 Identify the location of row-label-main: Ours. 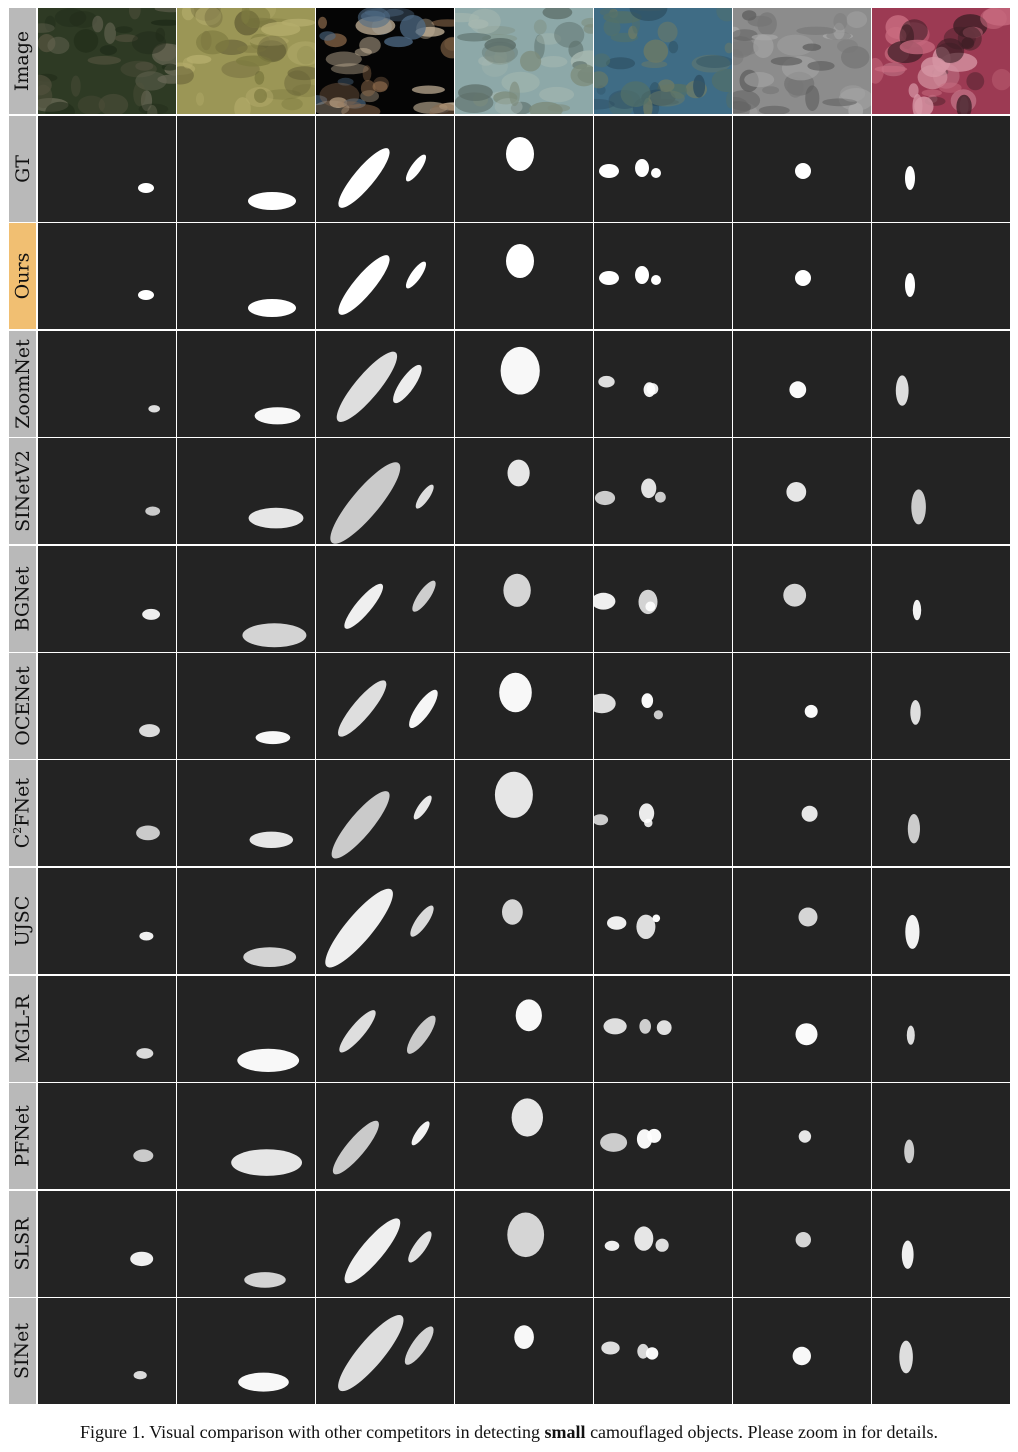
(23, 276).